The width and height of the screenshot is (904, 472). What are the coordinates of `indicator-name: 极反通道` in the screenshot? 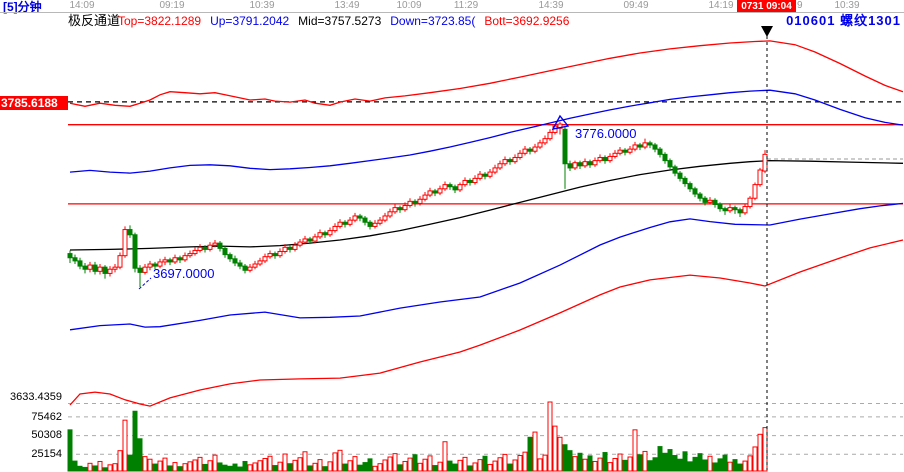 It's located at (94, 20).